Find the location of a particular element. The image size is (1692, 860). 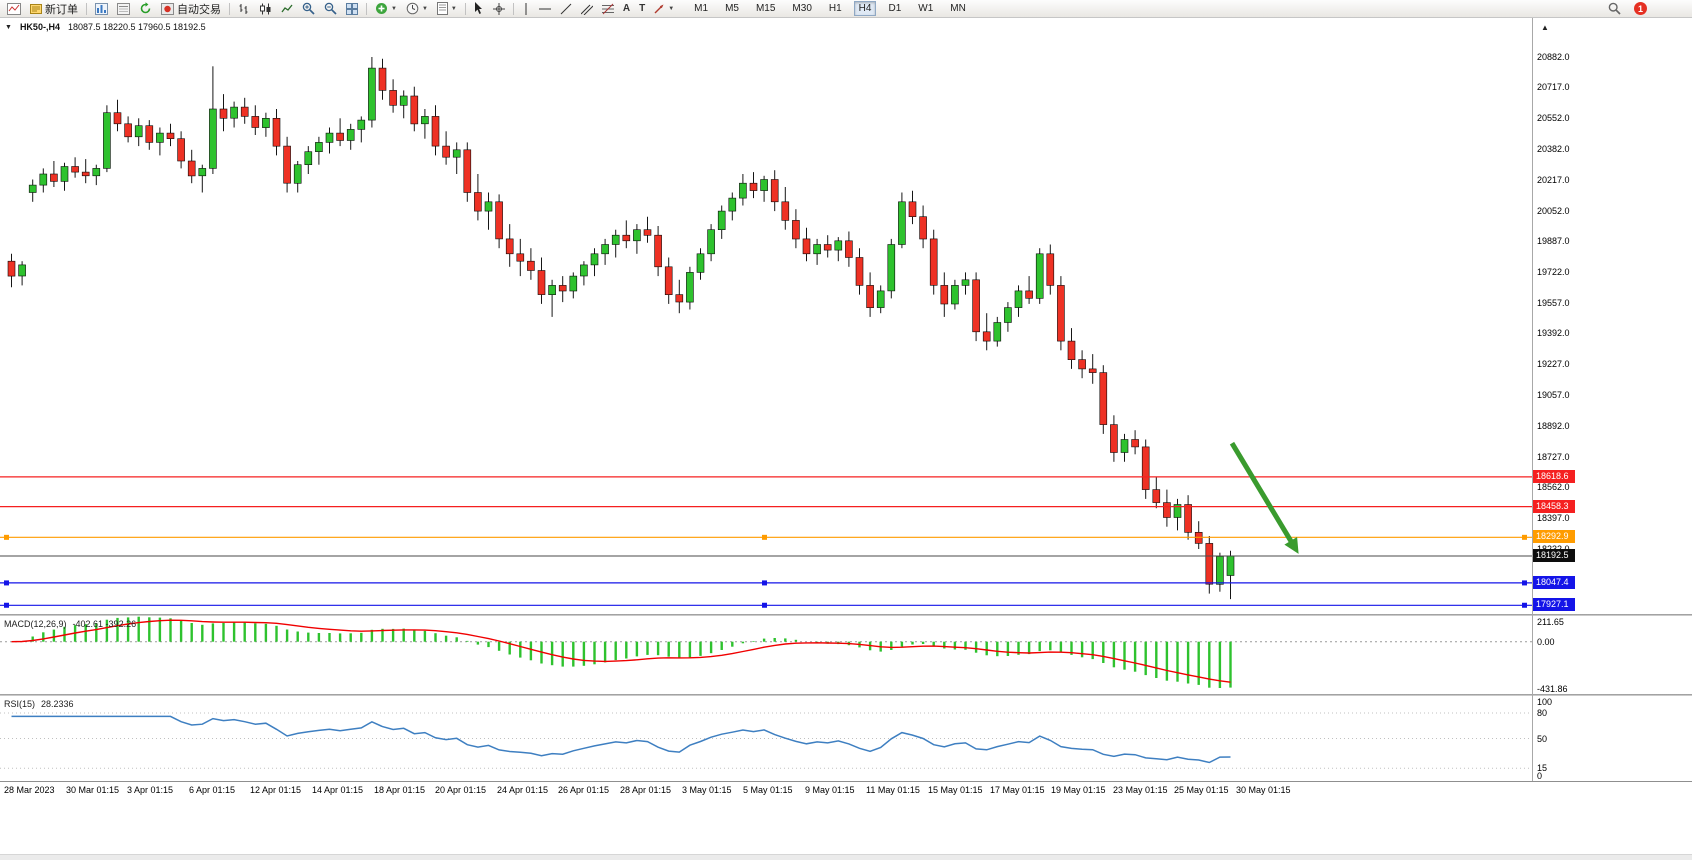

search-icon is located at coordinates (1614, 8).